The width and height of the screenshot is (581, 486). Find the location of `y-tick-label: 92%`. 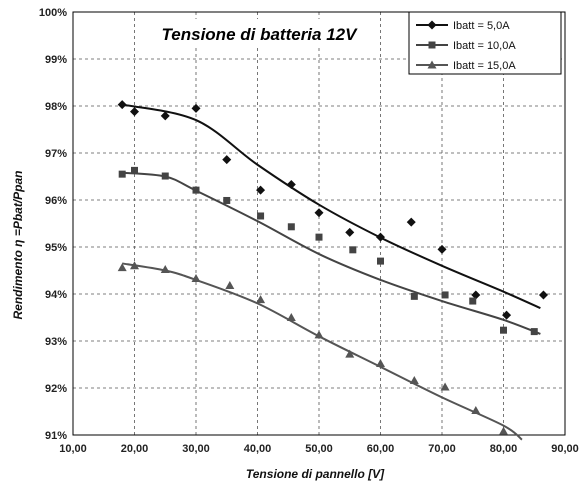

y-tick-label: 92% is located at coordinates (56, 389).